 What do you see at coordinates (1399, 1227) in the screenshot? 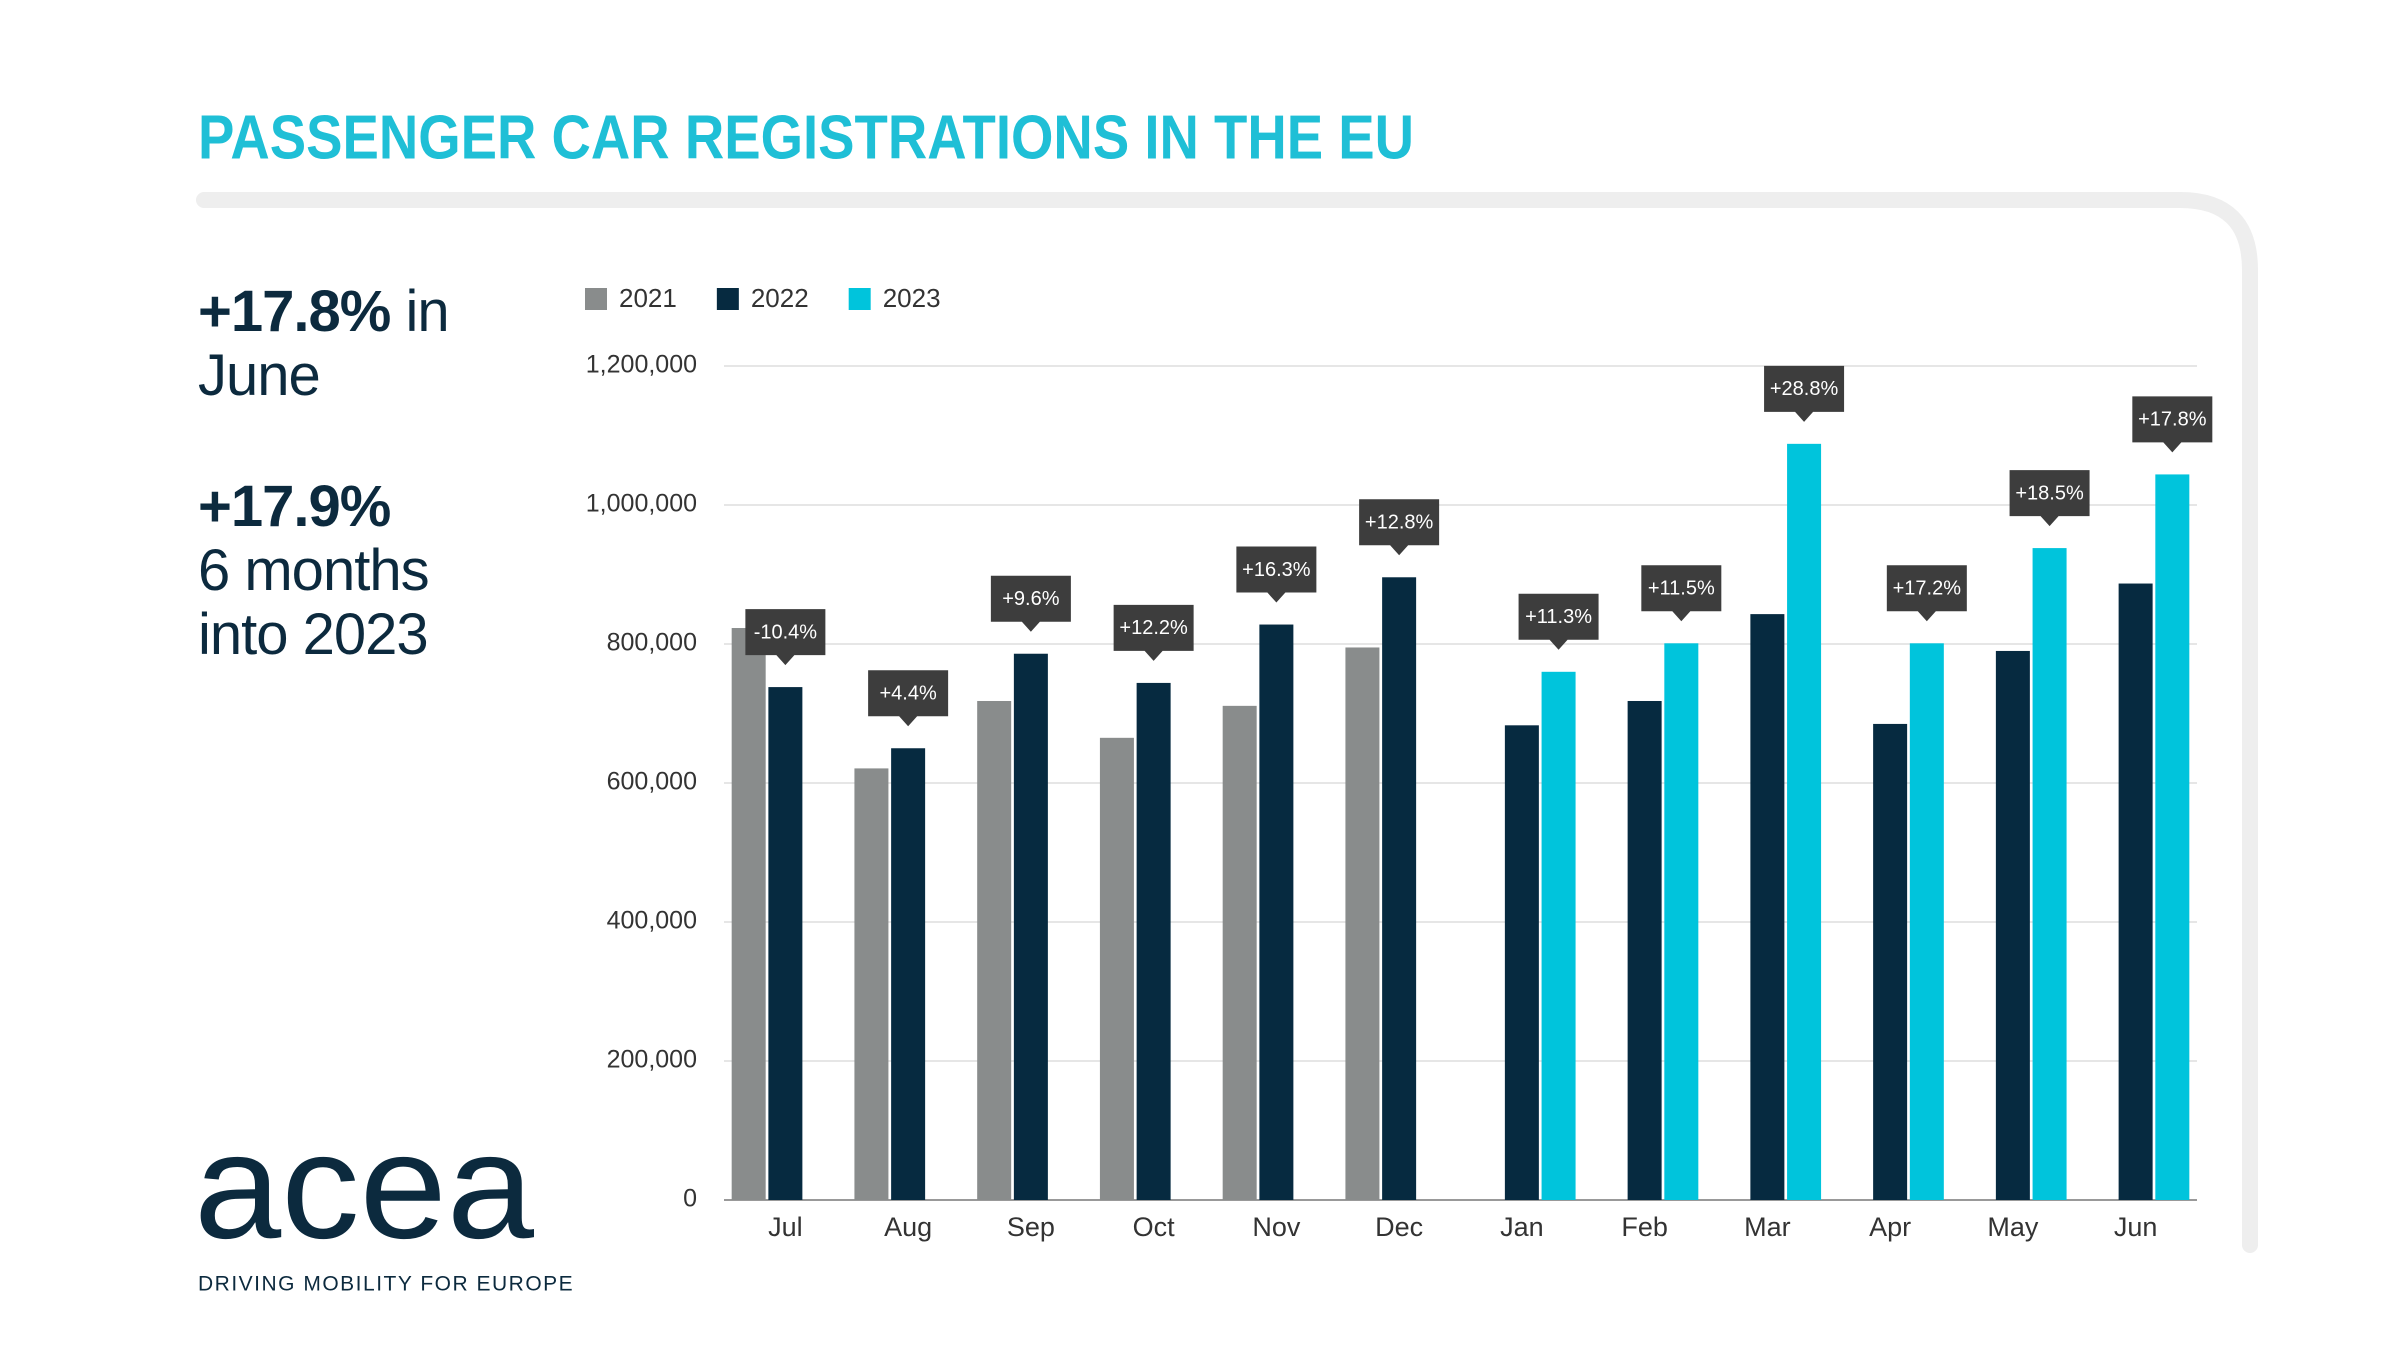
I see `x-tick-label: Dec` at bounding box center [1399, 1227].